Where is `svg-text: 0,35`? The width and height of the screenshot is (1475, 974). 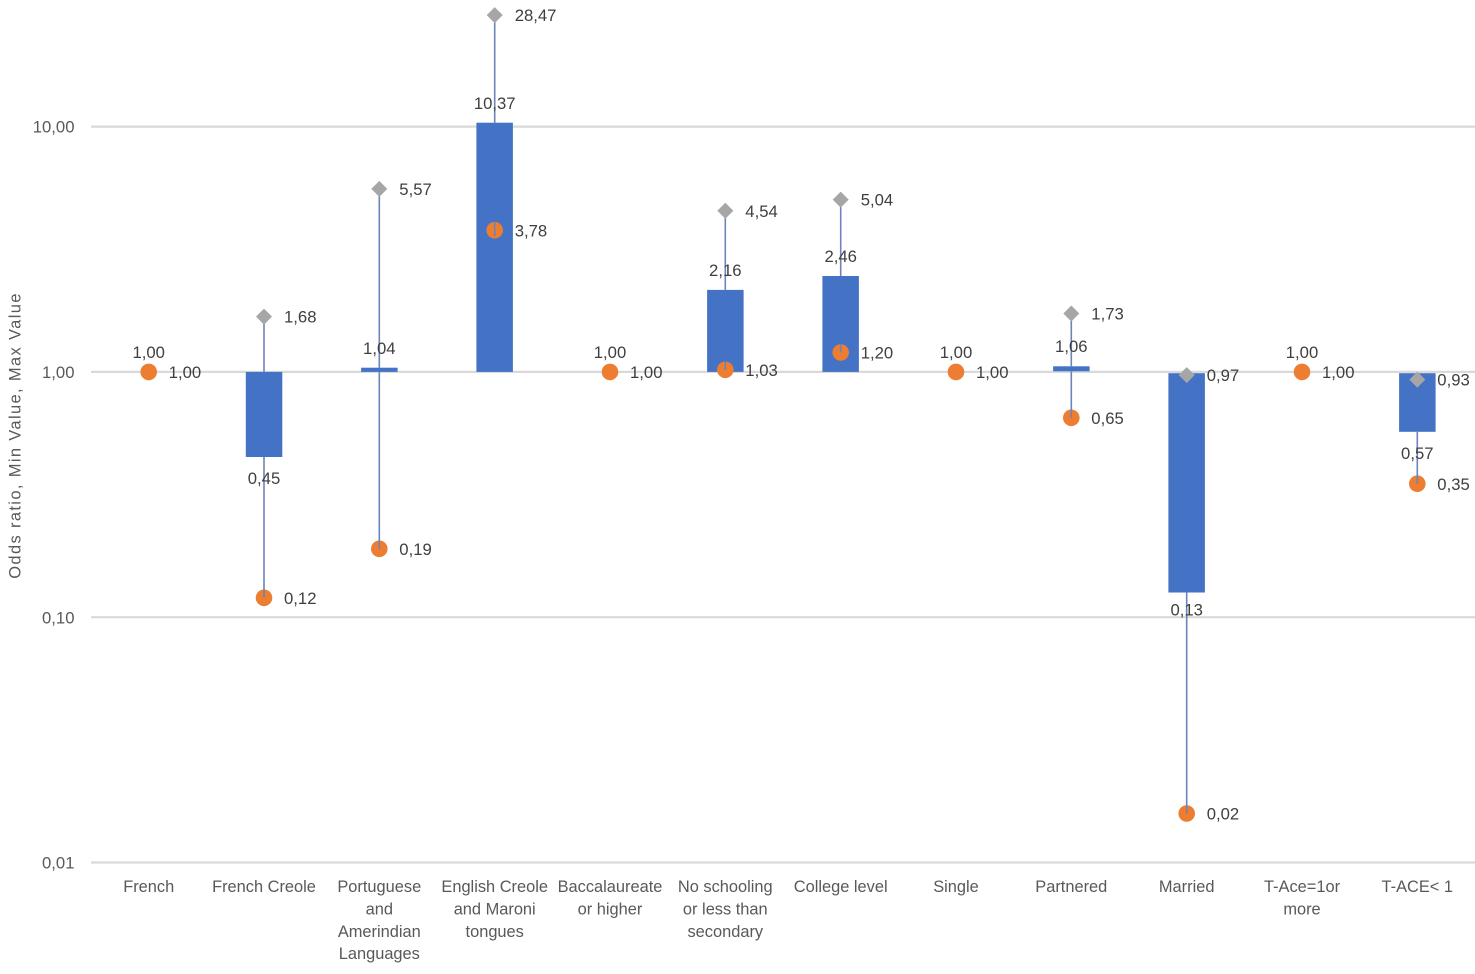 svg-text: 0,35 is located at coordinates (1453, 484).